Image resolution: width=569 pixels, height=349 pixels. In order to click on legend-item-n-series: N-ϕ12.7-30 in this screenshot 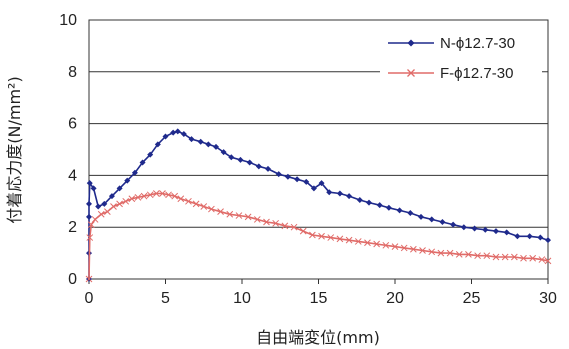, I will do `click(451, 43)`.